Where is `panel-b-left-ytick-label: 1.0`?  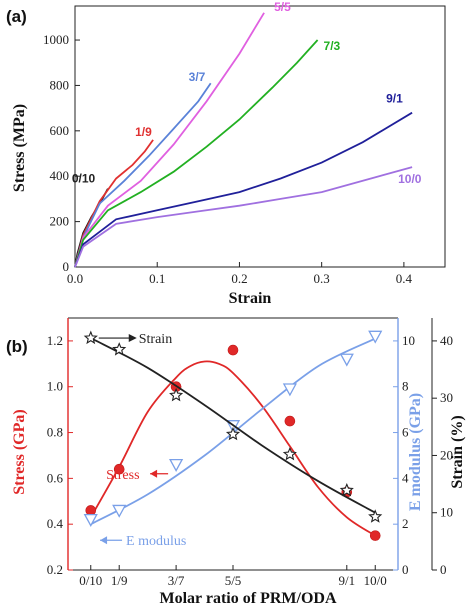
panel-b-left-ytick-label: 1.0 is located at coordinates (55, 386).